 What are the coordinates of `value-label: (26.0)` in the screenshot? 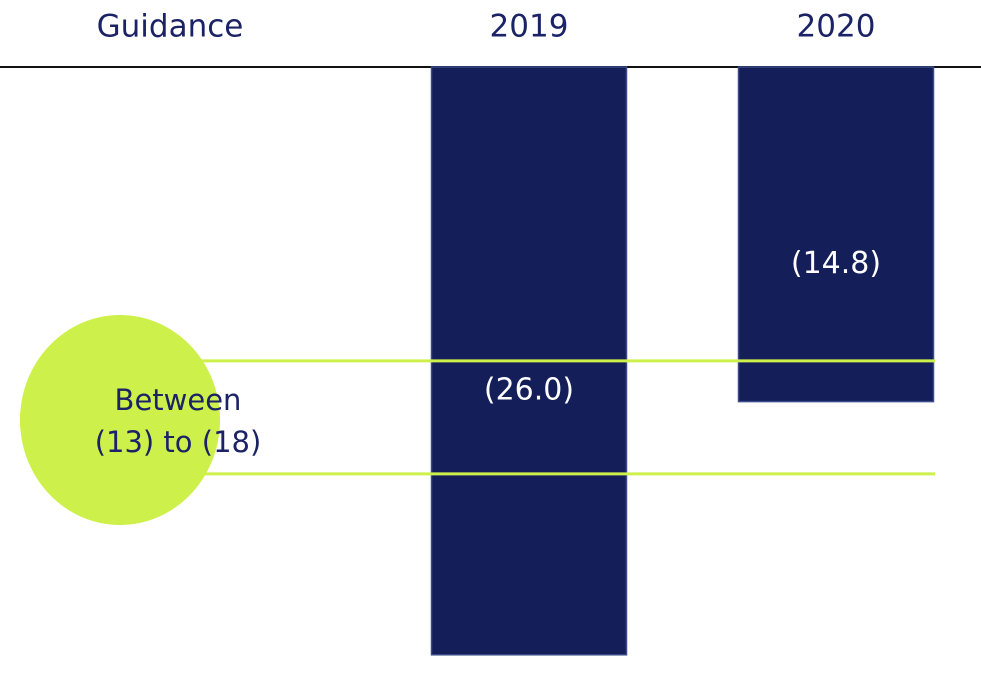 It's located at (529, 389).